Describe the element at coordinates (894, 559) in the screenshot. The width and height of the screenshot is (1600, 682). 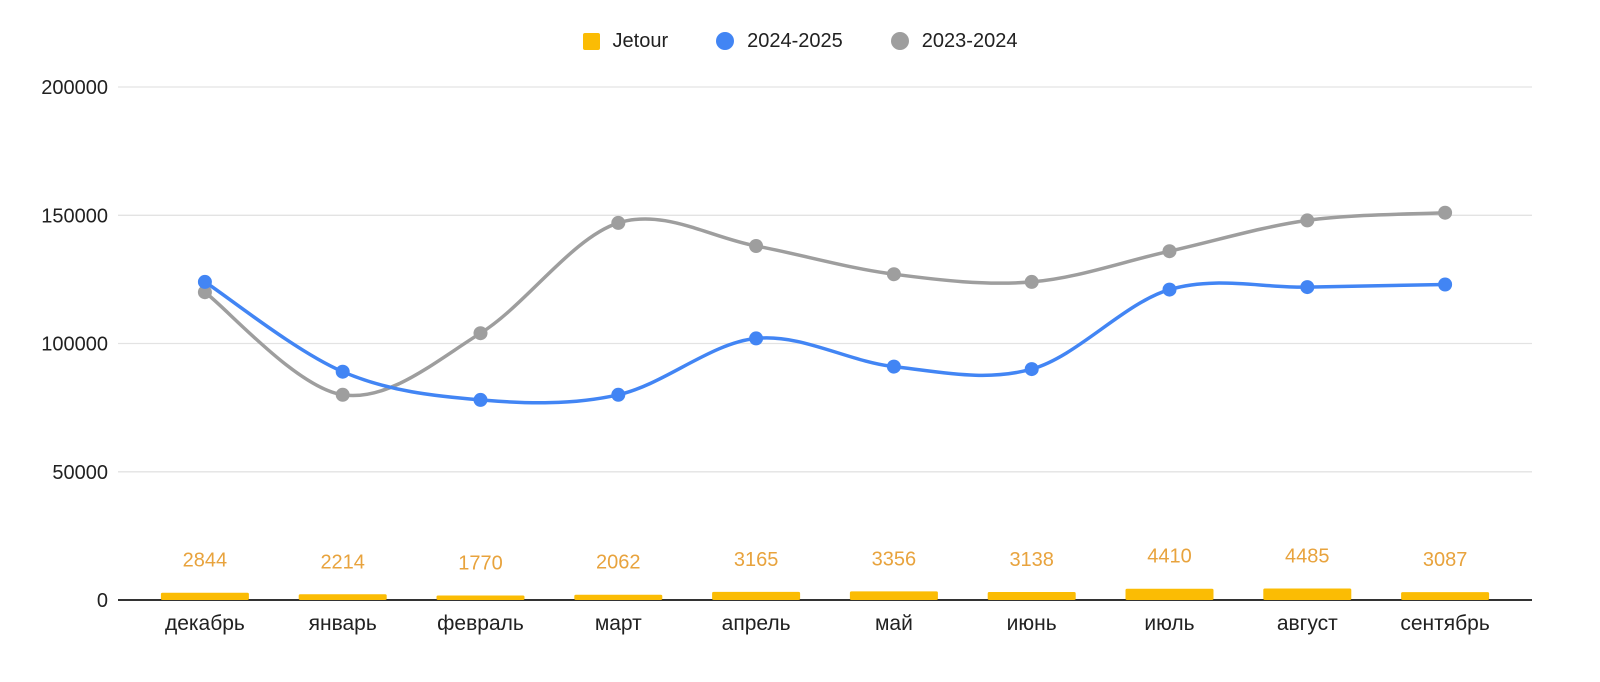
I see `bar-value-label: 3356` at that location.